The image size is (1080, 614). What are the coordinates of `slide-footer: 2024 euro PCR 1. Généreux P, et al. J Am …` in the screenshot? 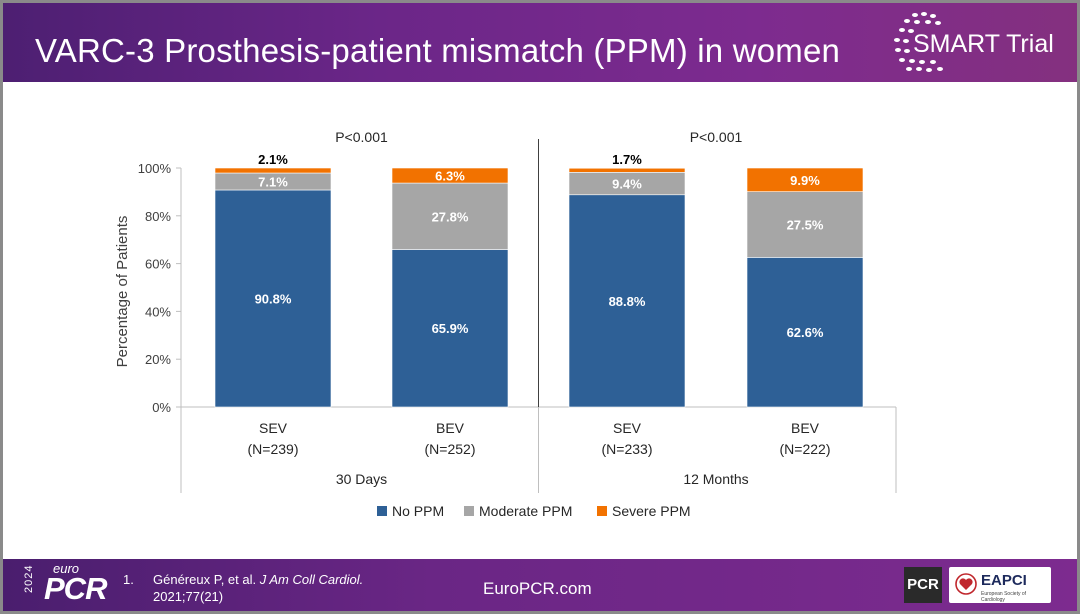 It's located at (540, 585).